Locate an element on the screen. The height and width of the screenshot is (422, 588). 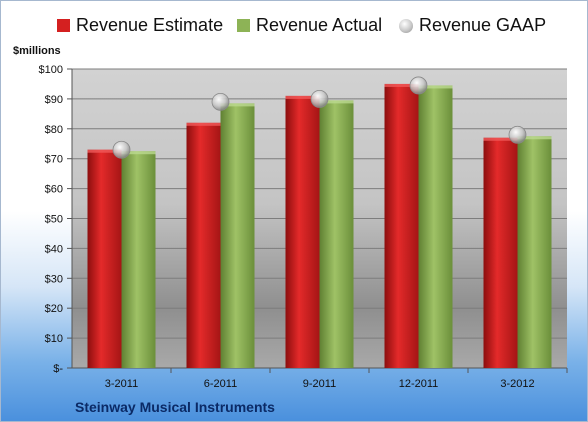
x-tick-label: 3-2012 is located at coordinates (517, 384).